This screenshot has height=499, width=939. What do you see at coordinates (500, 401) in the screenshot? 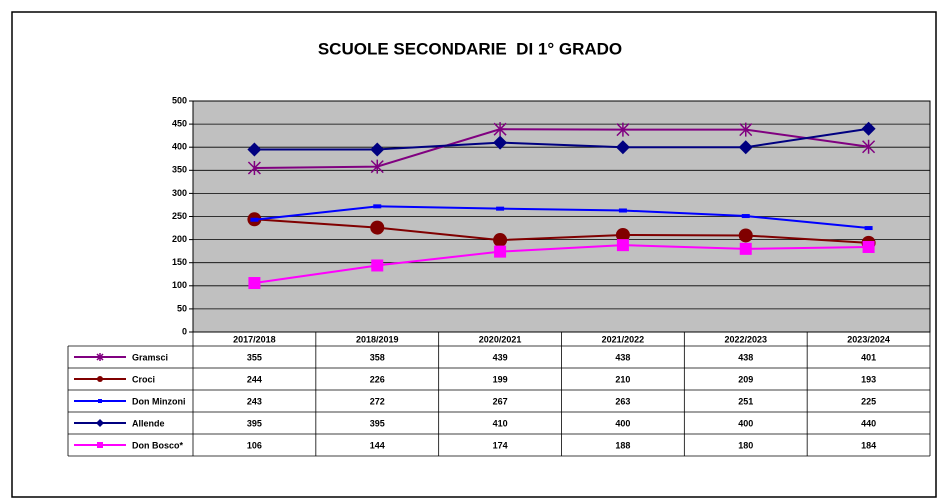
I see `table-value: 267` at bounding box center [500, 401].